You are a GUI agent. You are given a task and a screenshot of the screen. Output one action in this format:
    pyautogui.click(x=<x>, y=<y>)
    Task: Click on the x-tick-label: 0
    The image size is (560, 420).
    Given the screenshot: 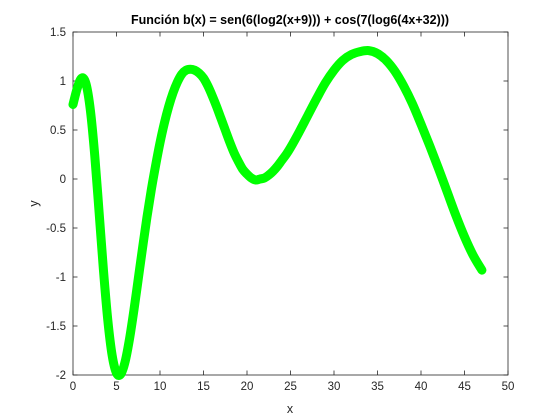 What is the action you would take?
    pyautogui.click(x=73, y=387)
    